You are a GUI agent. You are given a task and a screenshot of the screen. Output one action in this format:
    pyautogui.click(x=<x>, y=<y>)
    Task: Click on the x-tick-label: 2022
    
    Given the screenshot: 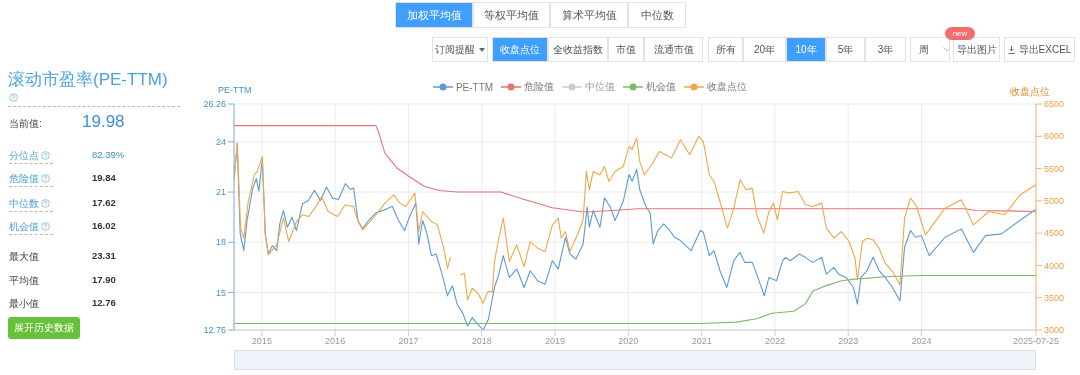 What is the action you would take?
    pyautogui.click(x=774, y=341)
    